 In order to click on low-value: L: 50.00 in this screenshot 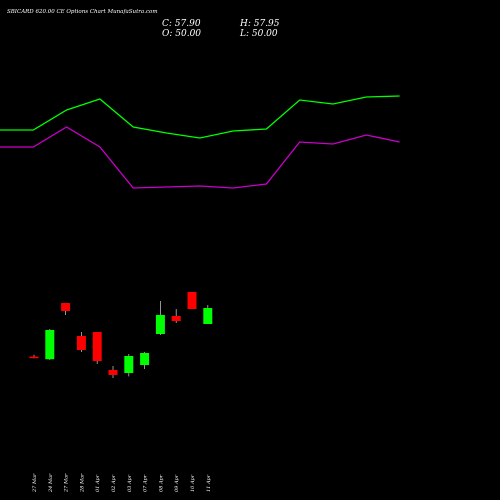, I will do `click(259, 34)`.